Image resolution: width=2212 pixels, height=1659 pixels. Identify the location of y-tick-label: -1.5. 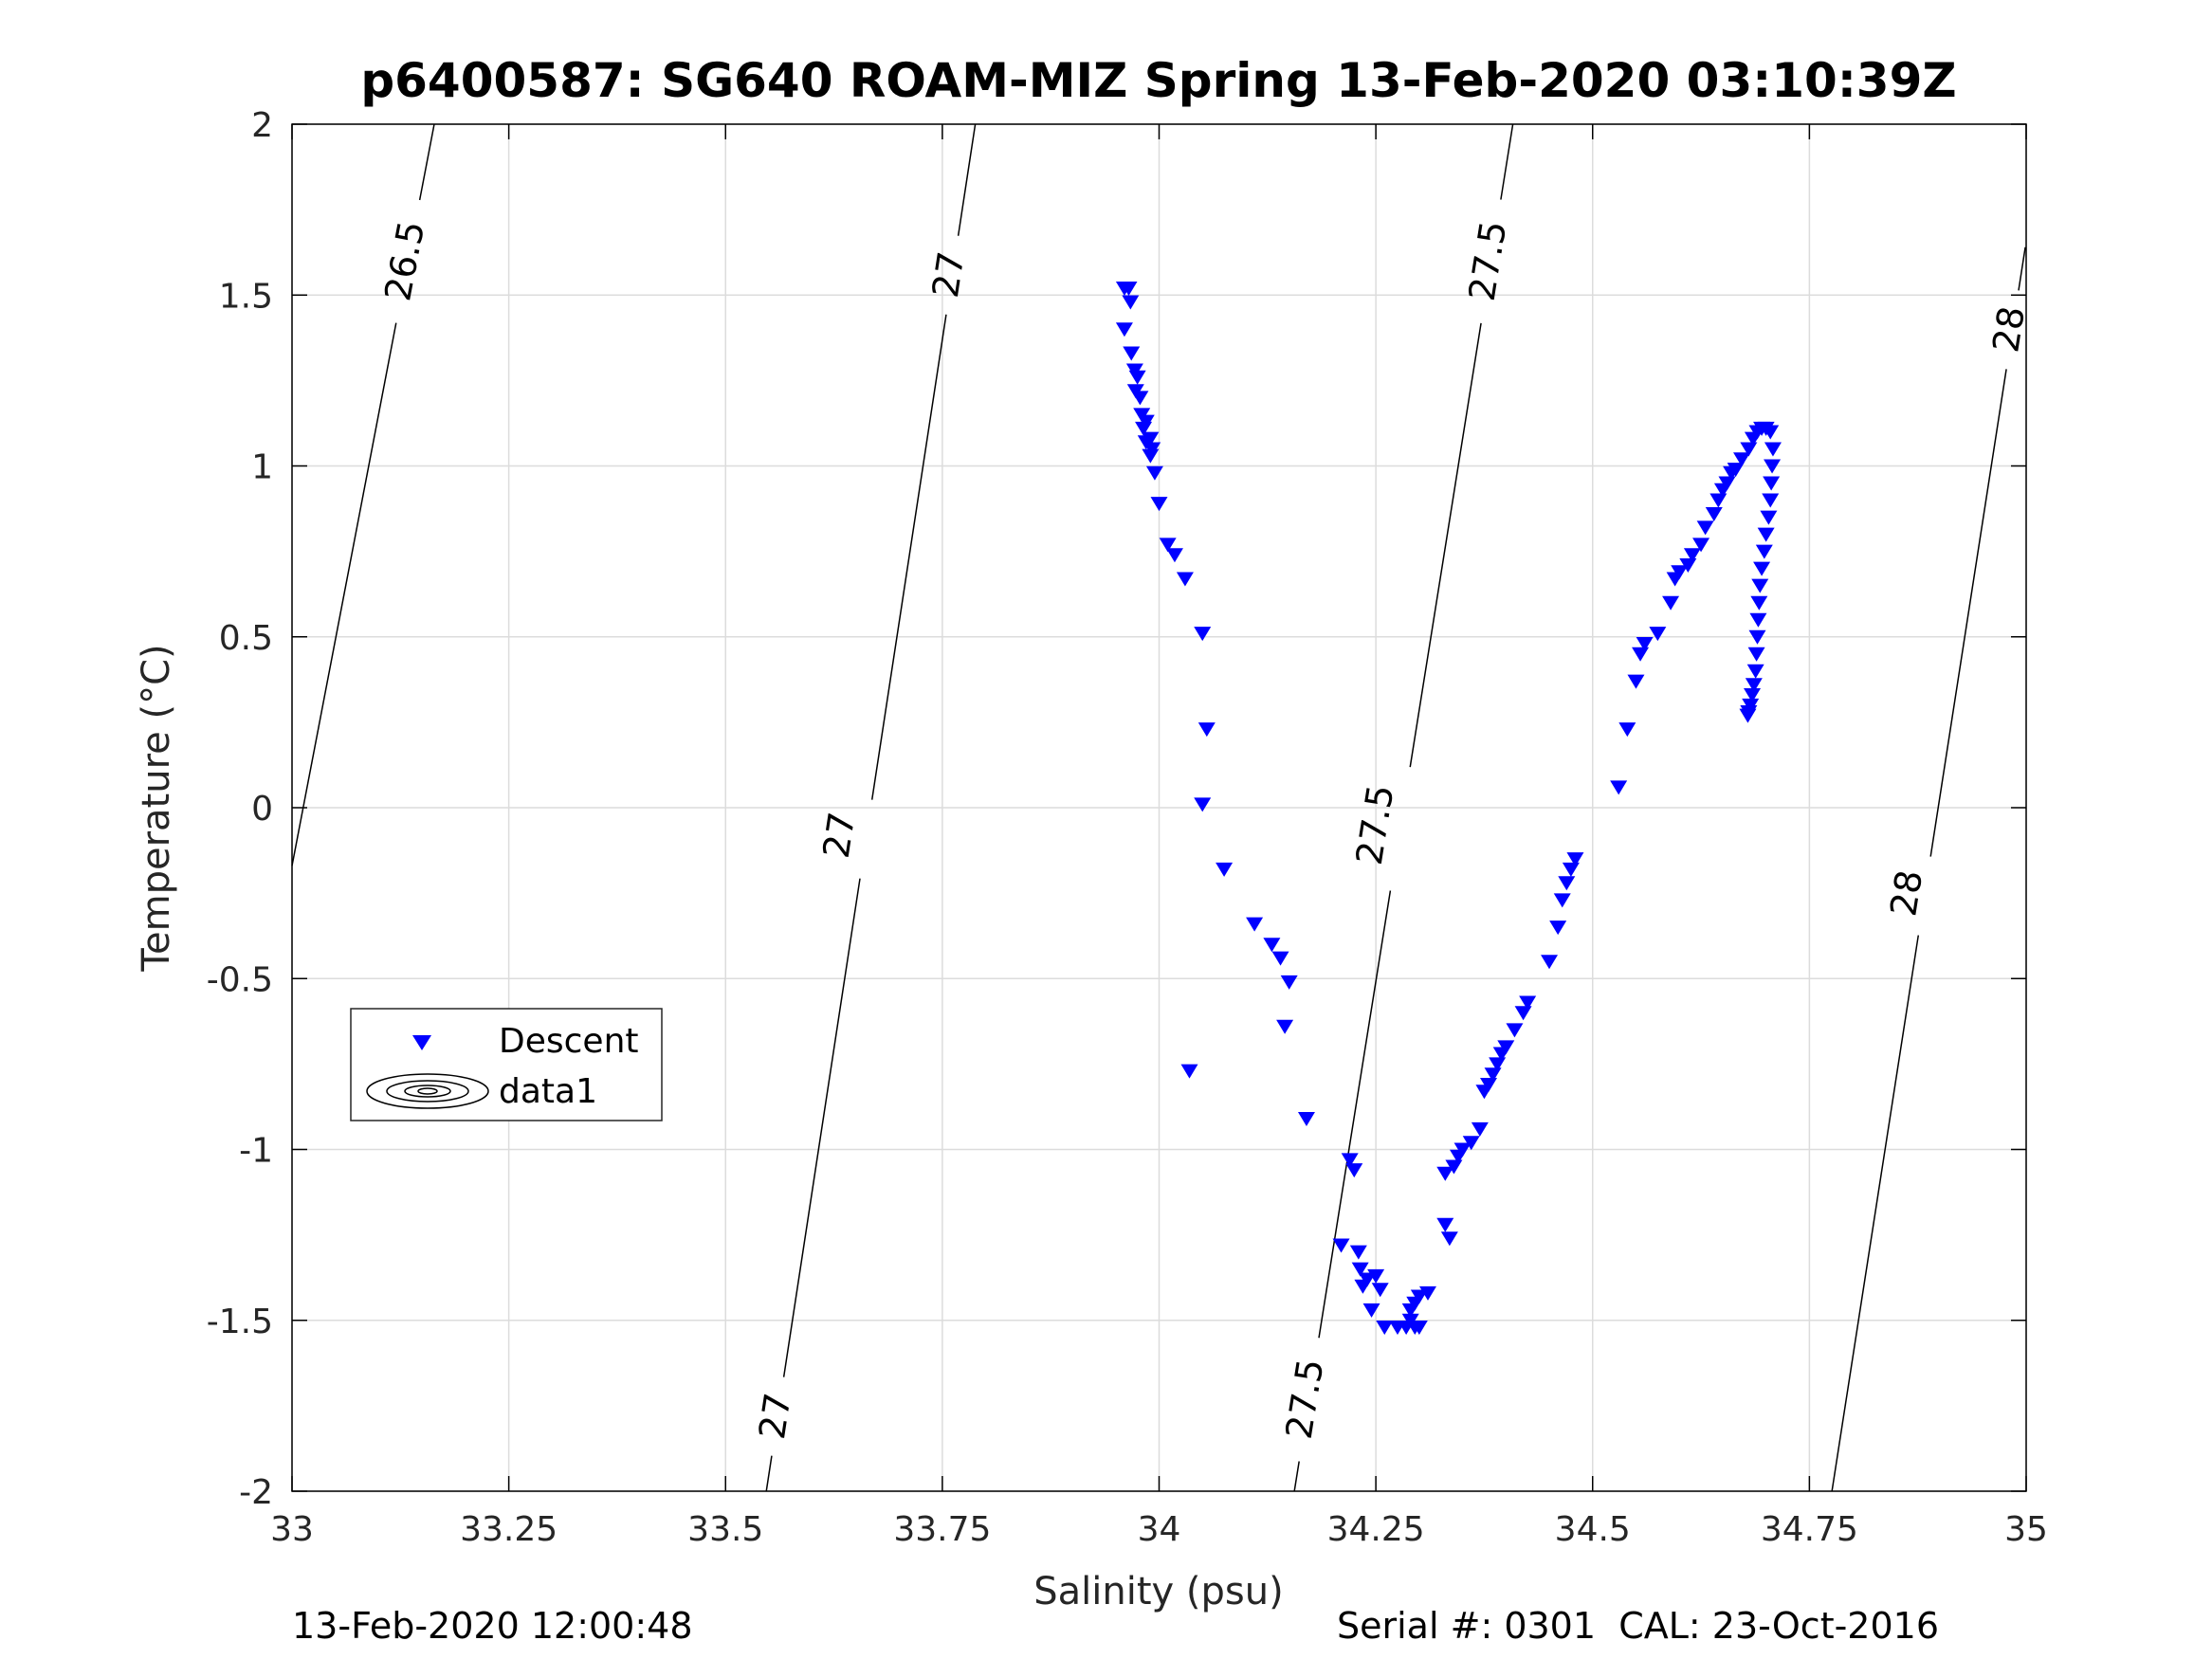
(240, 1322).